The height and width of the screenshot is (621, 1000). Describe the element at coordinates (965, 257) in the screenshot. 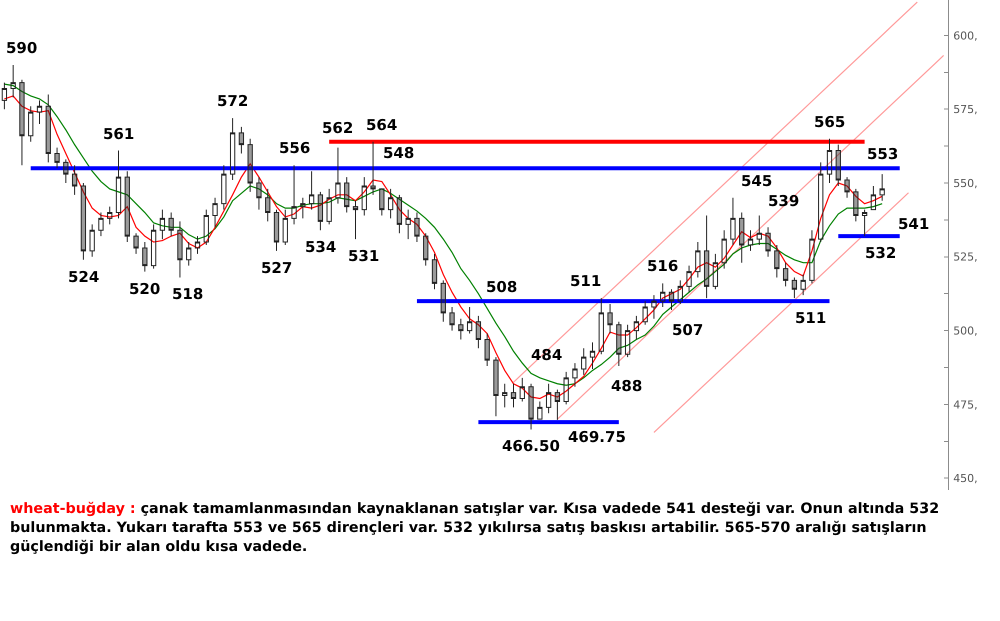

I see `y-tick-label: 525,` at that location.